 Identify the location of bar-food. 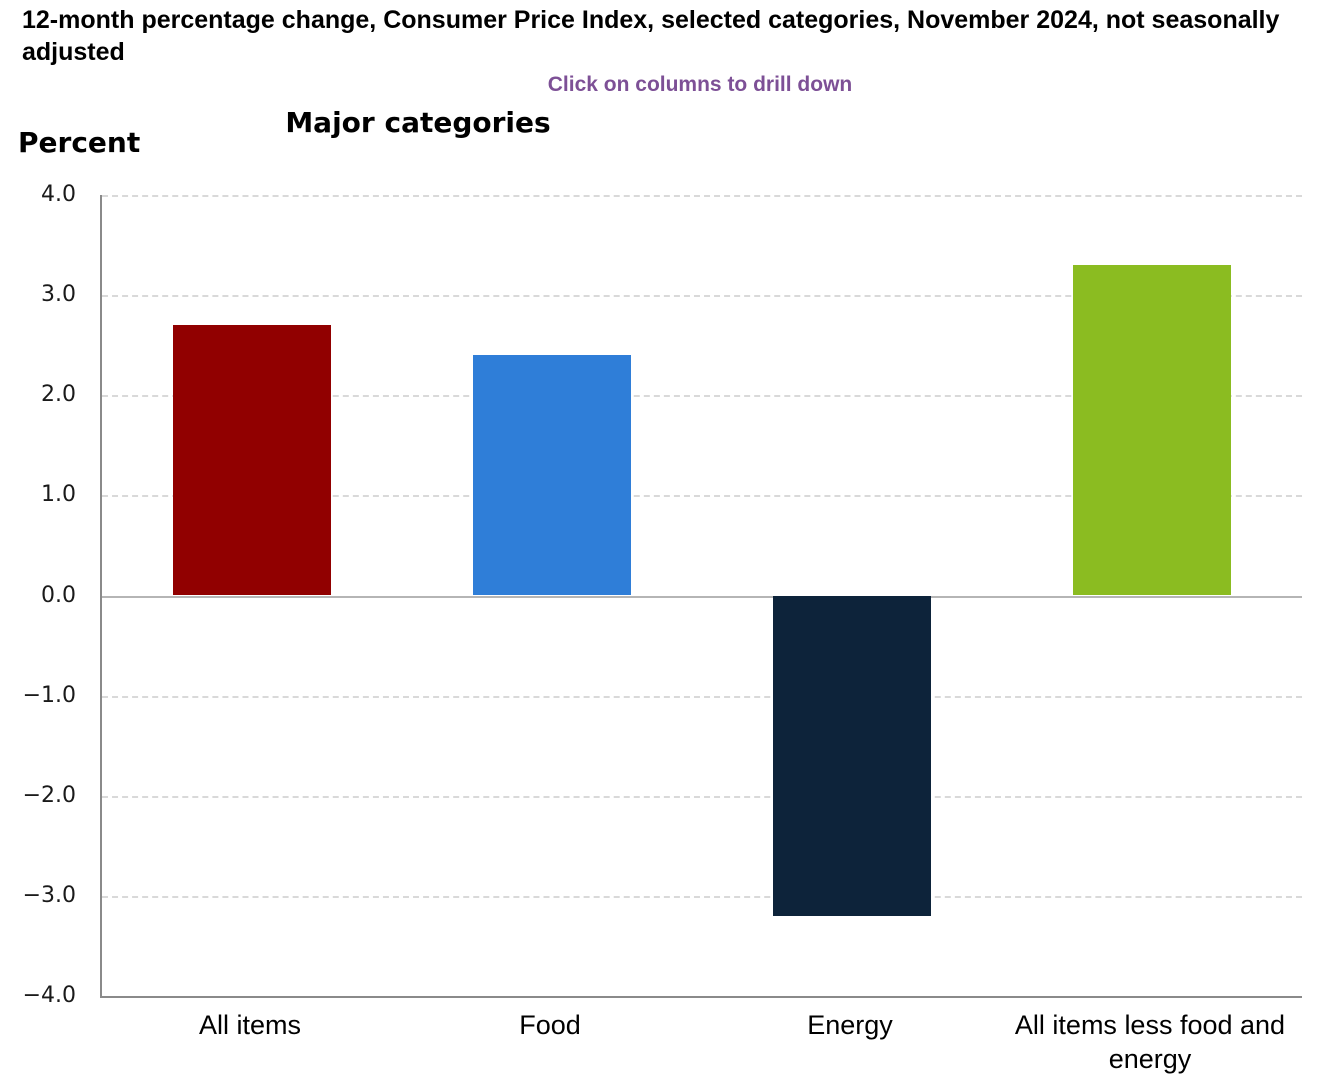
(552, 475).